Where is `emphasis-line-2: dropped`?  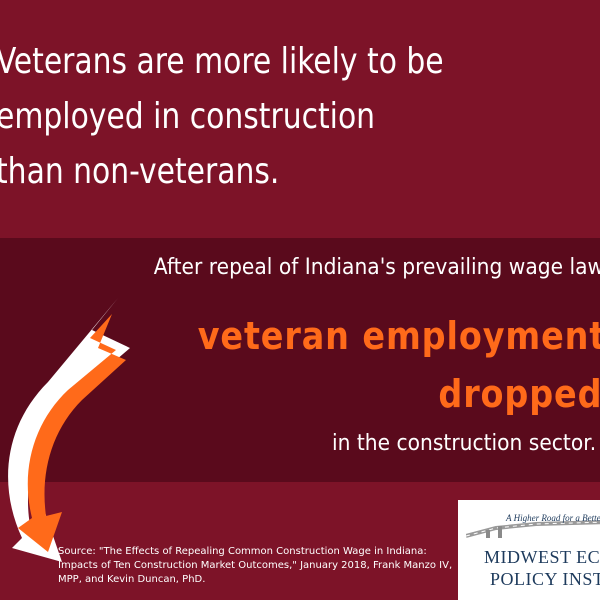
emphasis-line-2: dropped is located at coordinates (518, 394).